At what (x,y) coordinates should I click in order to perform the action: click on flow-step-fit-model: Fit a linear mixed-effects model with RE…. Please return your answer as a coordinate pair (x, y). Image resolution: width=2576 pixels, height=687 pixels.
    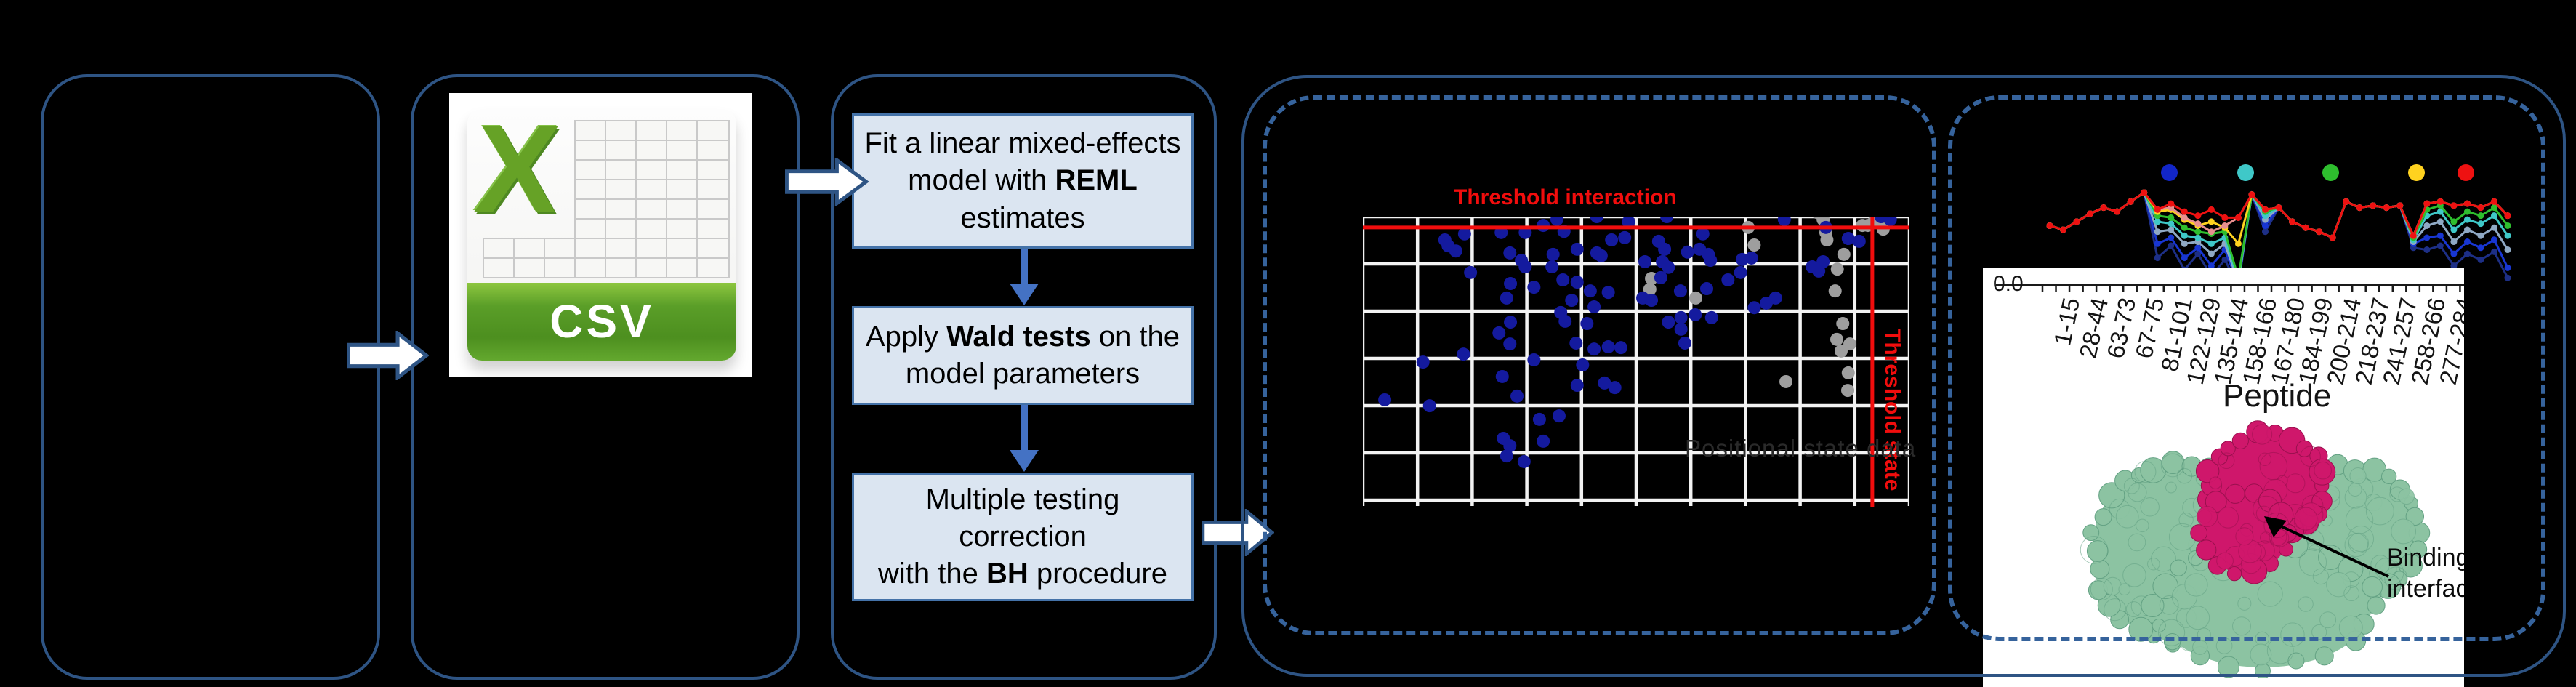
    Looking at the image, I should click on (1023, 181).